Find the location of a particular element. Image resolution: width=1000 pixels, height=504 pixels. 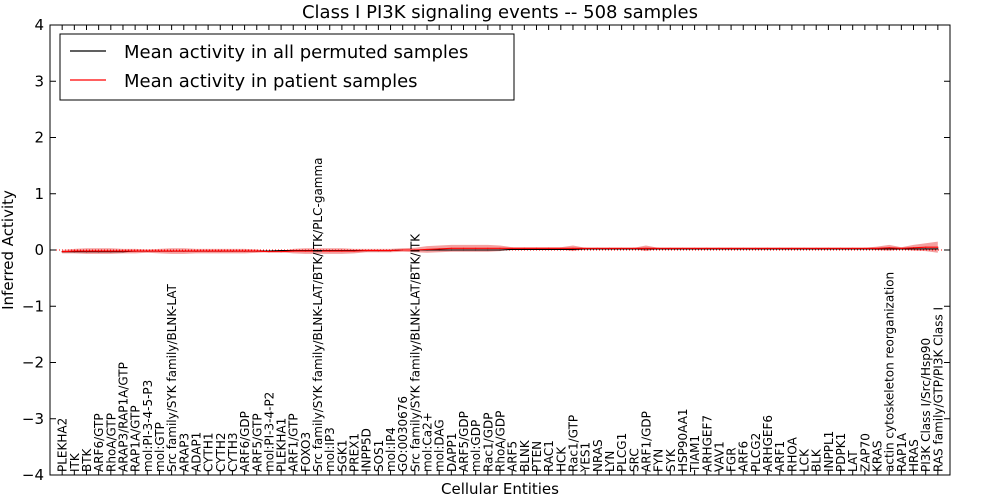

x-tick-label: SOS1 is located at coordinates (379, 456).